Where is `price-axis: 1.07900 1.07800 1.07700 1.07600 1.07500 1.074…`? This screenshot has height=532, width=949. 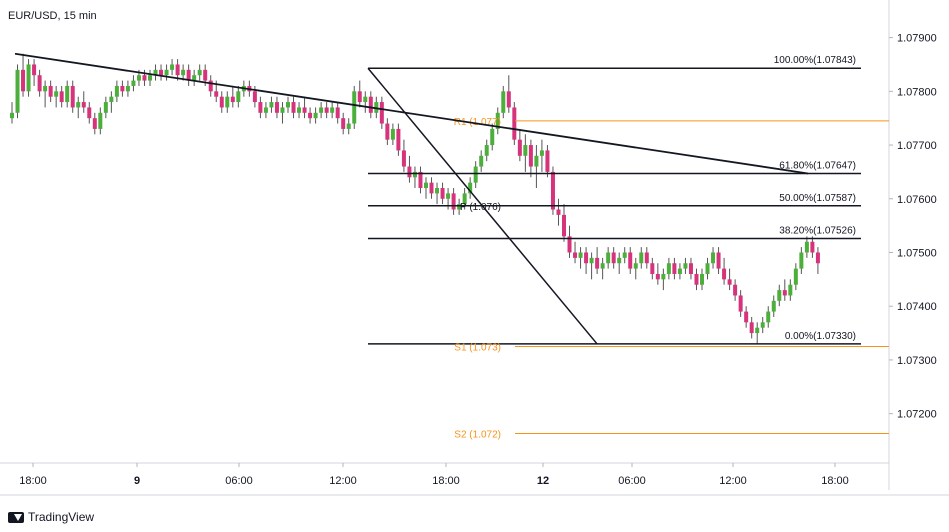
price-axis: 1.07900 1.07800 1.07700 1.07600 1.07500 1.074… is located at coordinates (913, 227).